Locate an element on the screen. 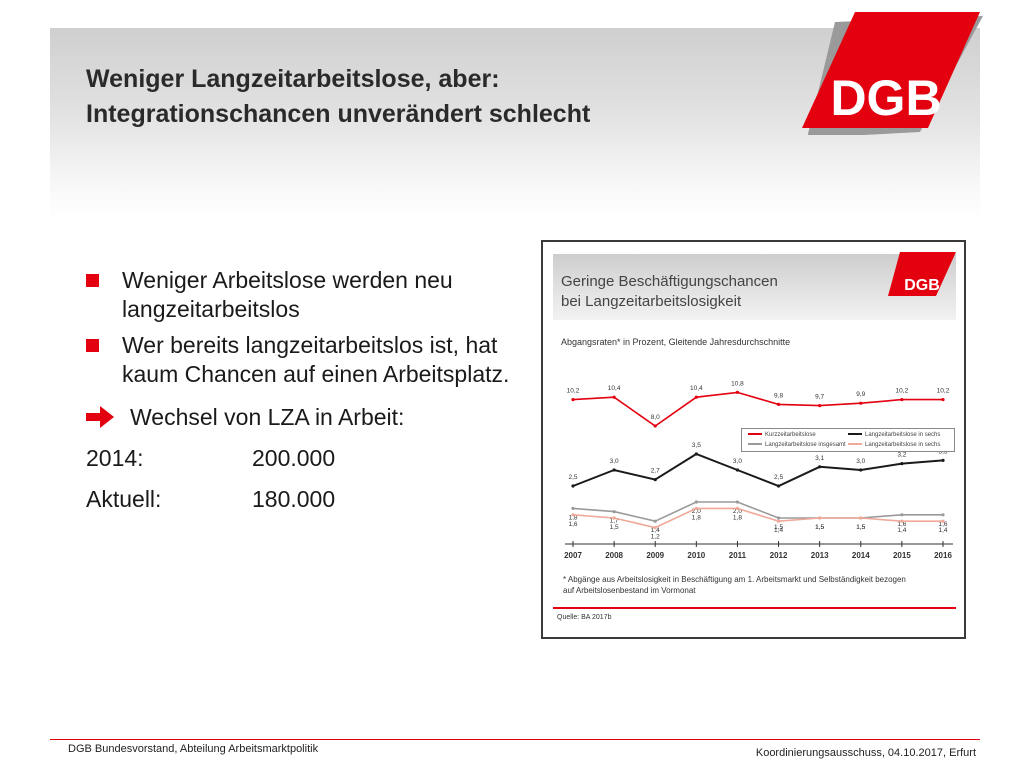 The width and height of the screenshot is (1024, 768). x-tick-label: 2007 is located at coordinates (573, 555).